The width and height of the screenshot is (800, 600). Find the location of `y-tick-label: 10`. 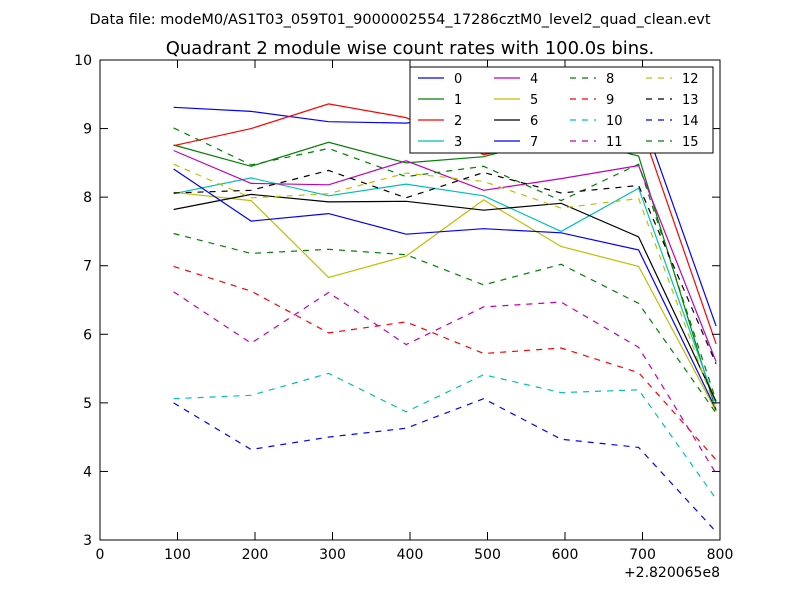

y-tick-label: 10 is located at coordinates (83, 61).